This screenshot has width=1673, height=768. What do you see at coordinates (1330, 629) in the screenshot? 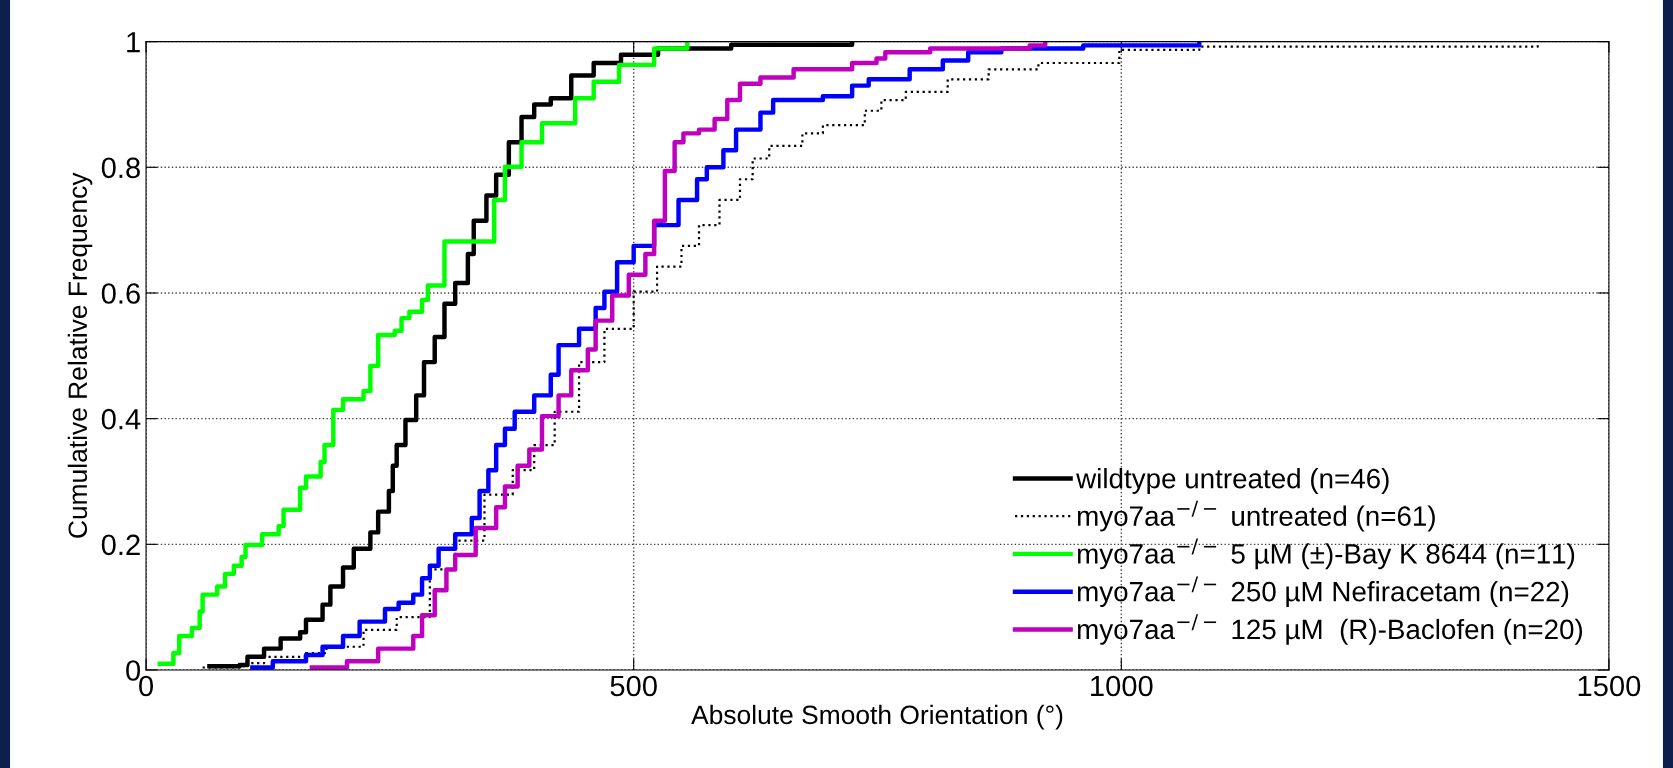
I see `legend-label: myo7aa$^{−/−}$ 125 µM (R)-Baclofen (n=20)` at bounding box center [1330, 629].